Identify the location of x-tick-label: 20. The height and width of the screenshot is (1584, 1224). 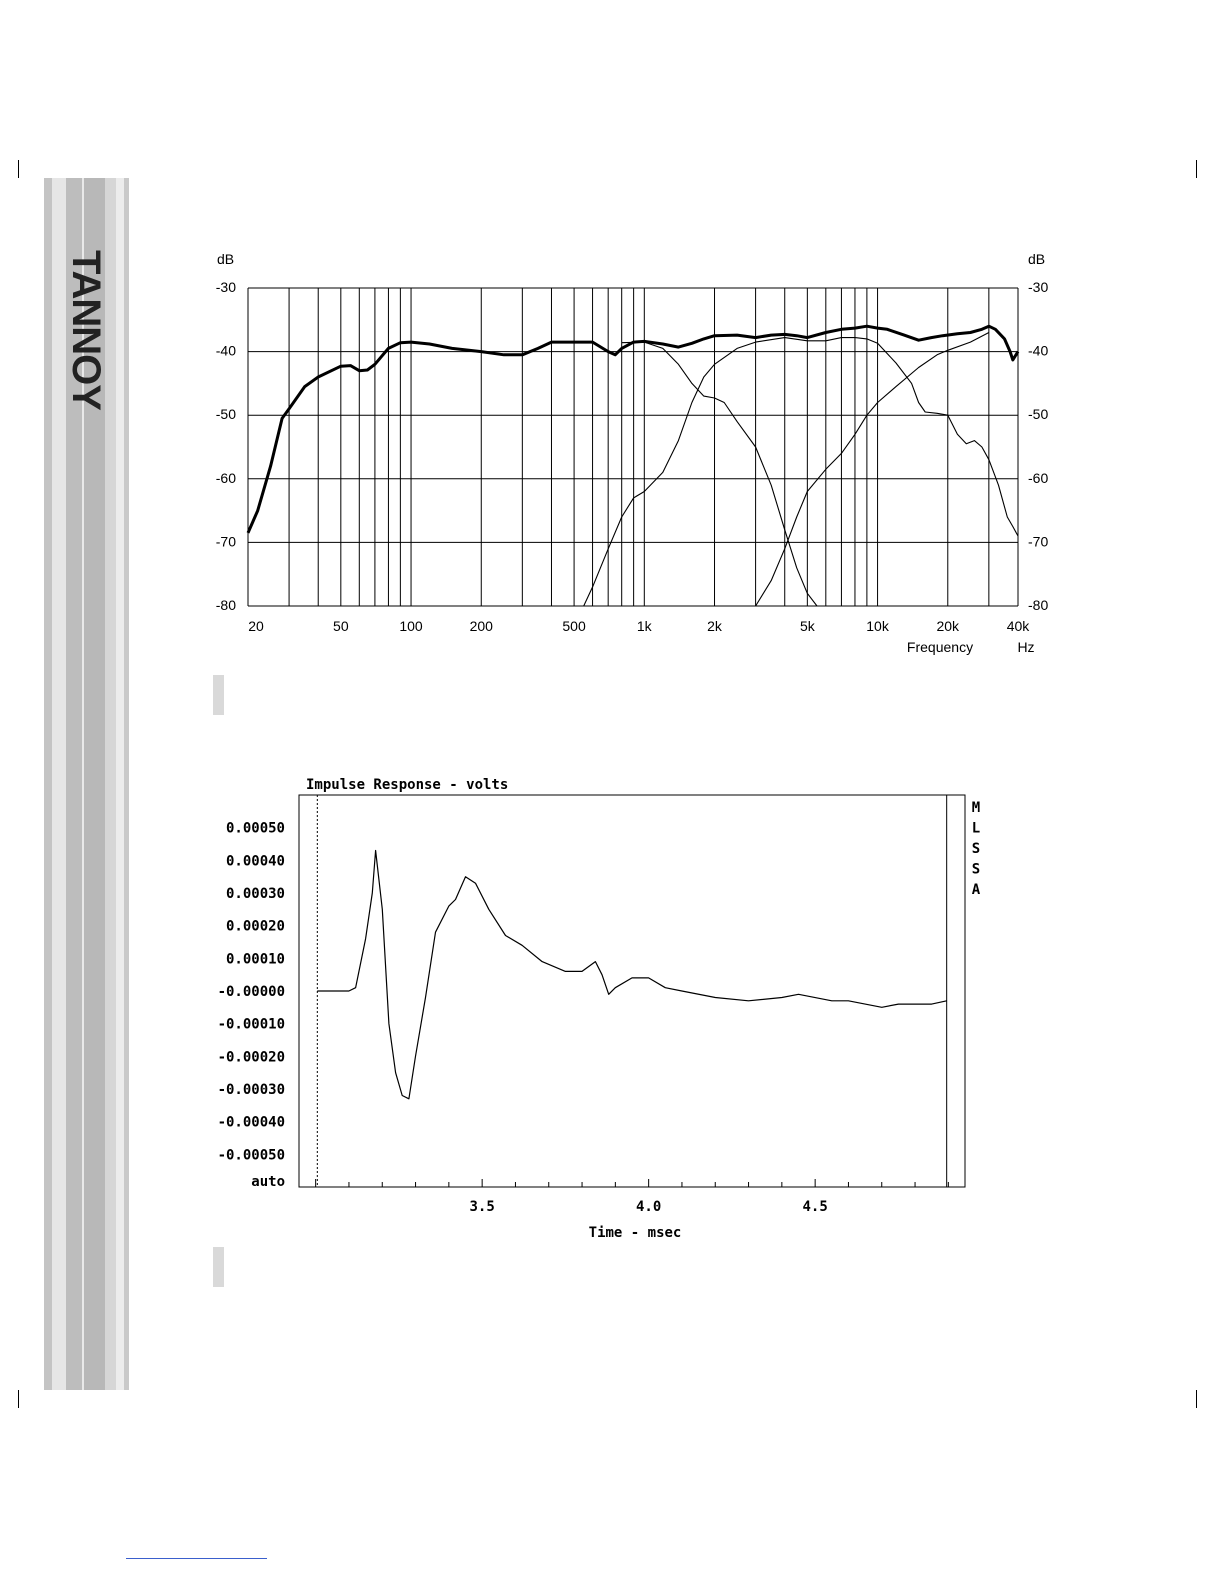
(256, 626).